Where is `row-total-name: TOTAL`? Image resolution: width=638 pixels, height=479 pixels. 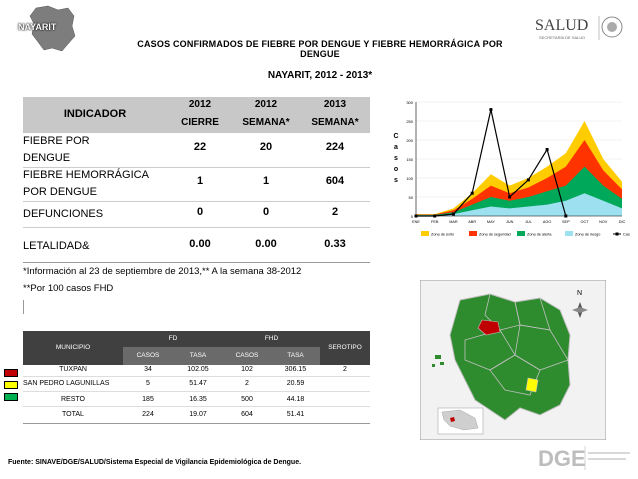 row-total-name: TOTAL is located at coordinates (73, 414).